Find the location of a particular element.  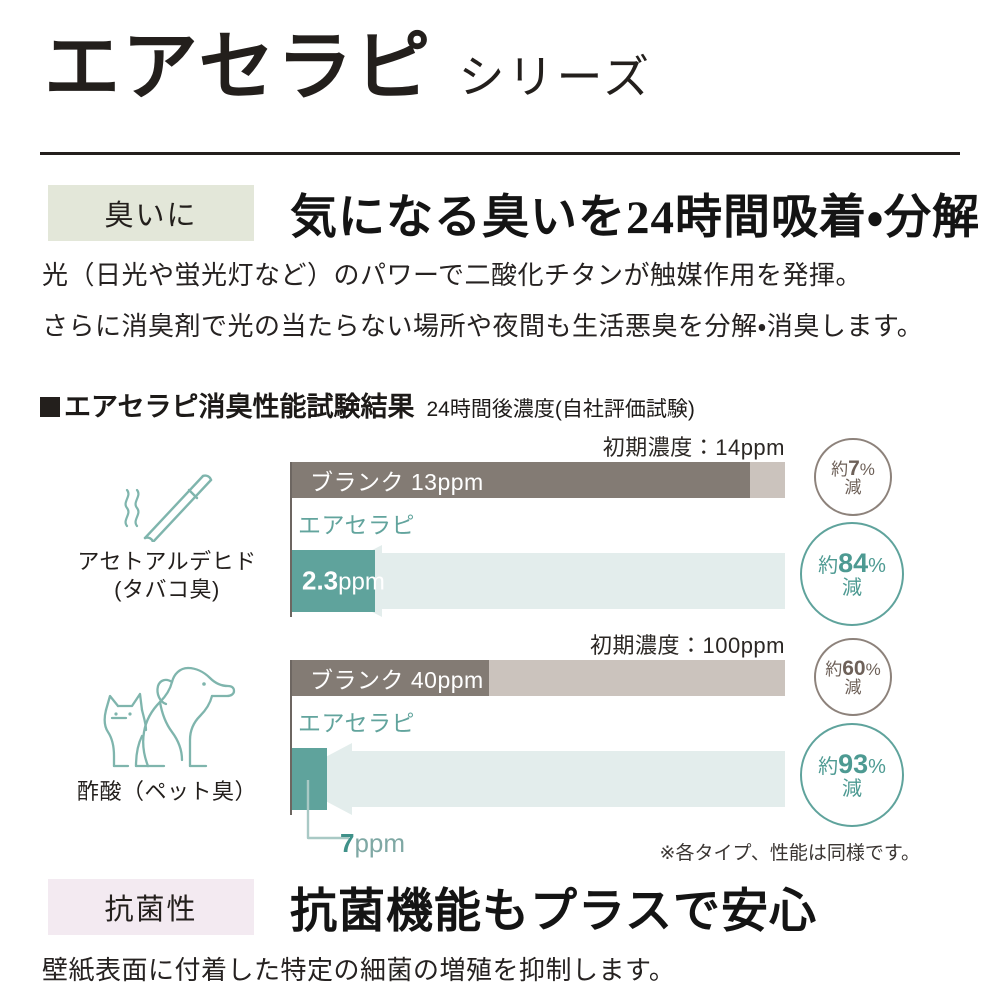

chart-2-substance-label: 酢酸（ペット臭） is located at coordinates (167, 792).